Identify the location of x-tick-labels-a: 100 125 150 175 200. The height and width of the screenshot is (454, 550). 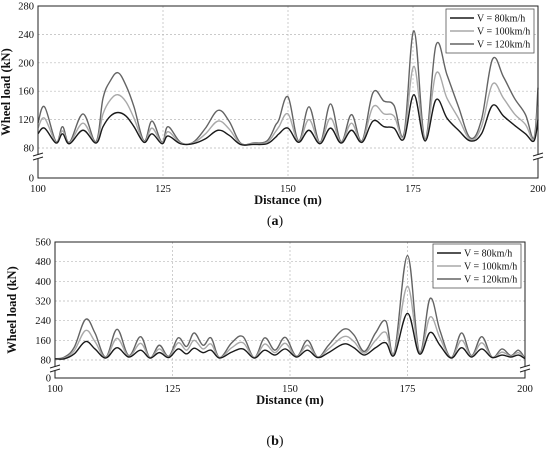
(288, 189).